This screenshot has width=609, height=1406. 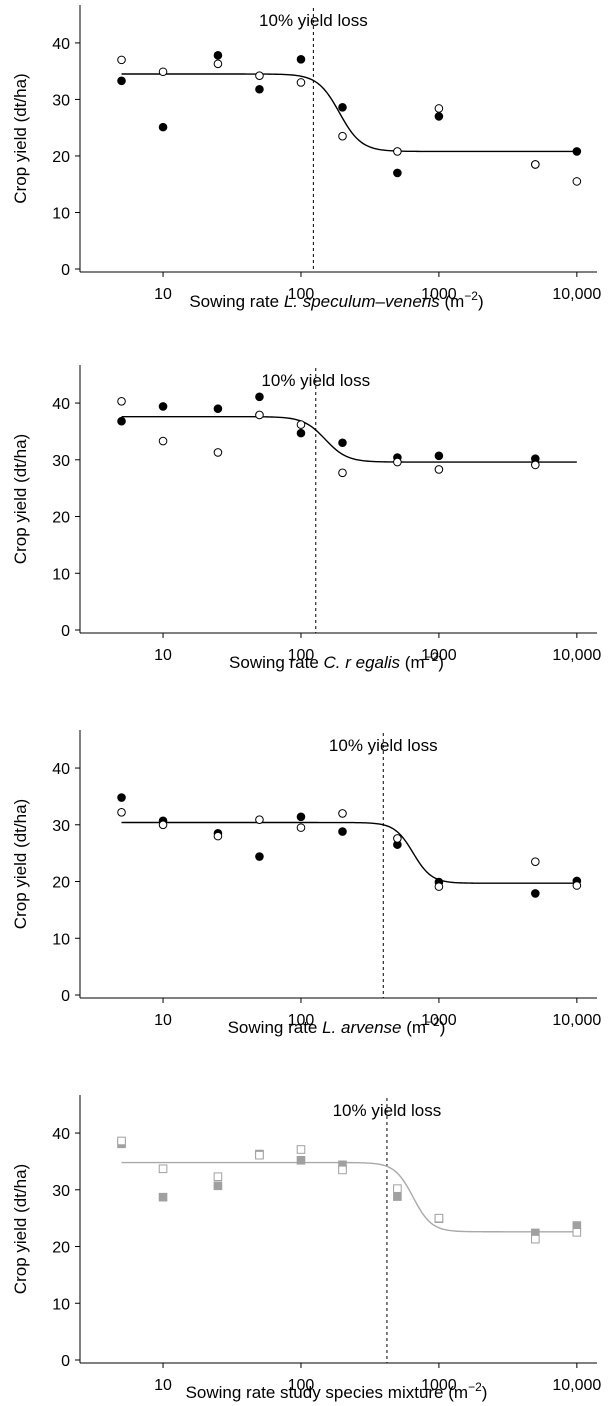 I want to click on x-axis-title-species: C. r egalis, so click(x=364, y=662).